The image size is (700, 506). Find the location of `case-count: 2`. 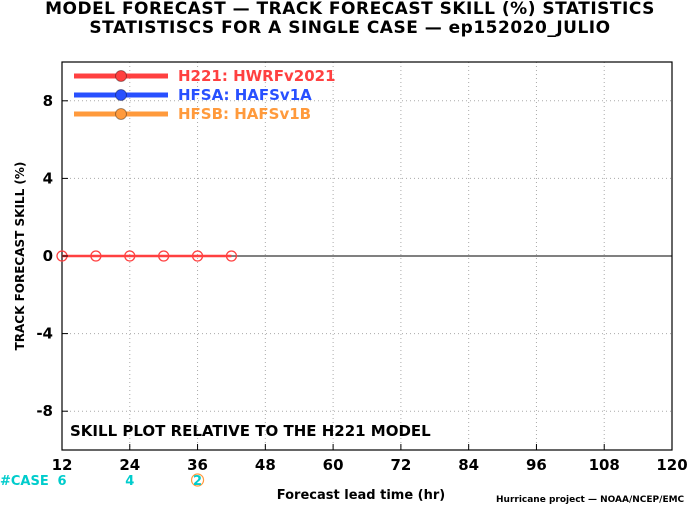

case-count: 2 is located at coordinates (197, 481).